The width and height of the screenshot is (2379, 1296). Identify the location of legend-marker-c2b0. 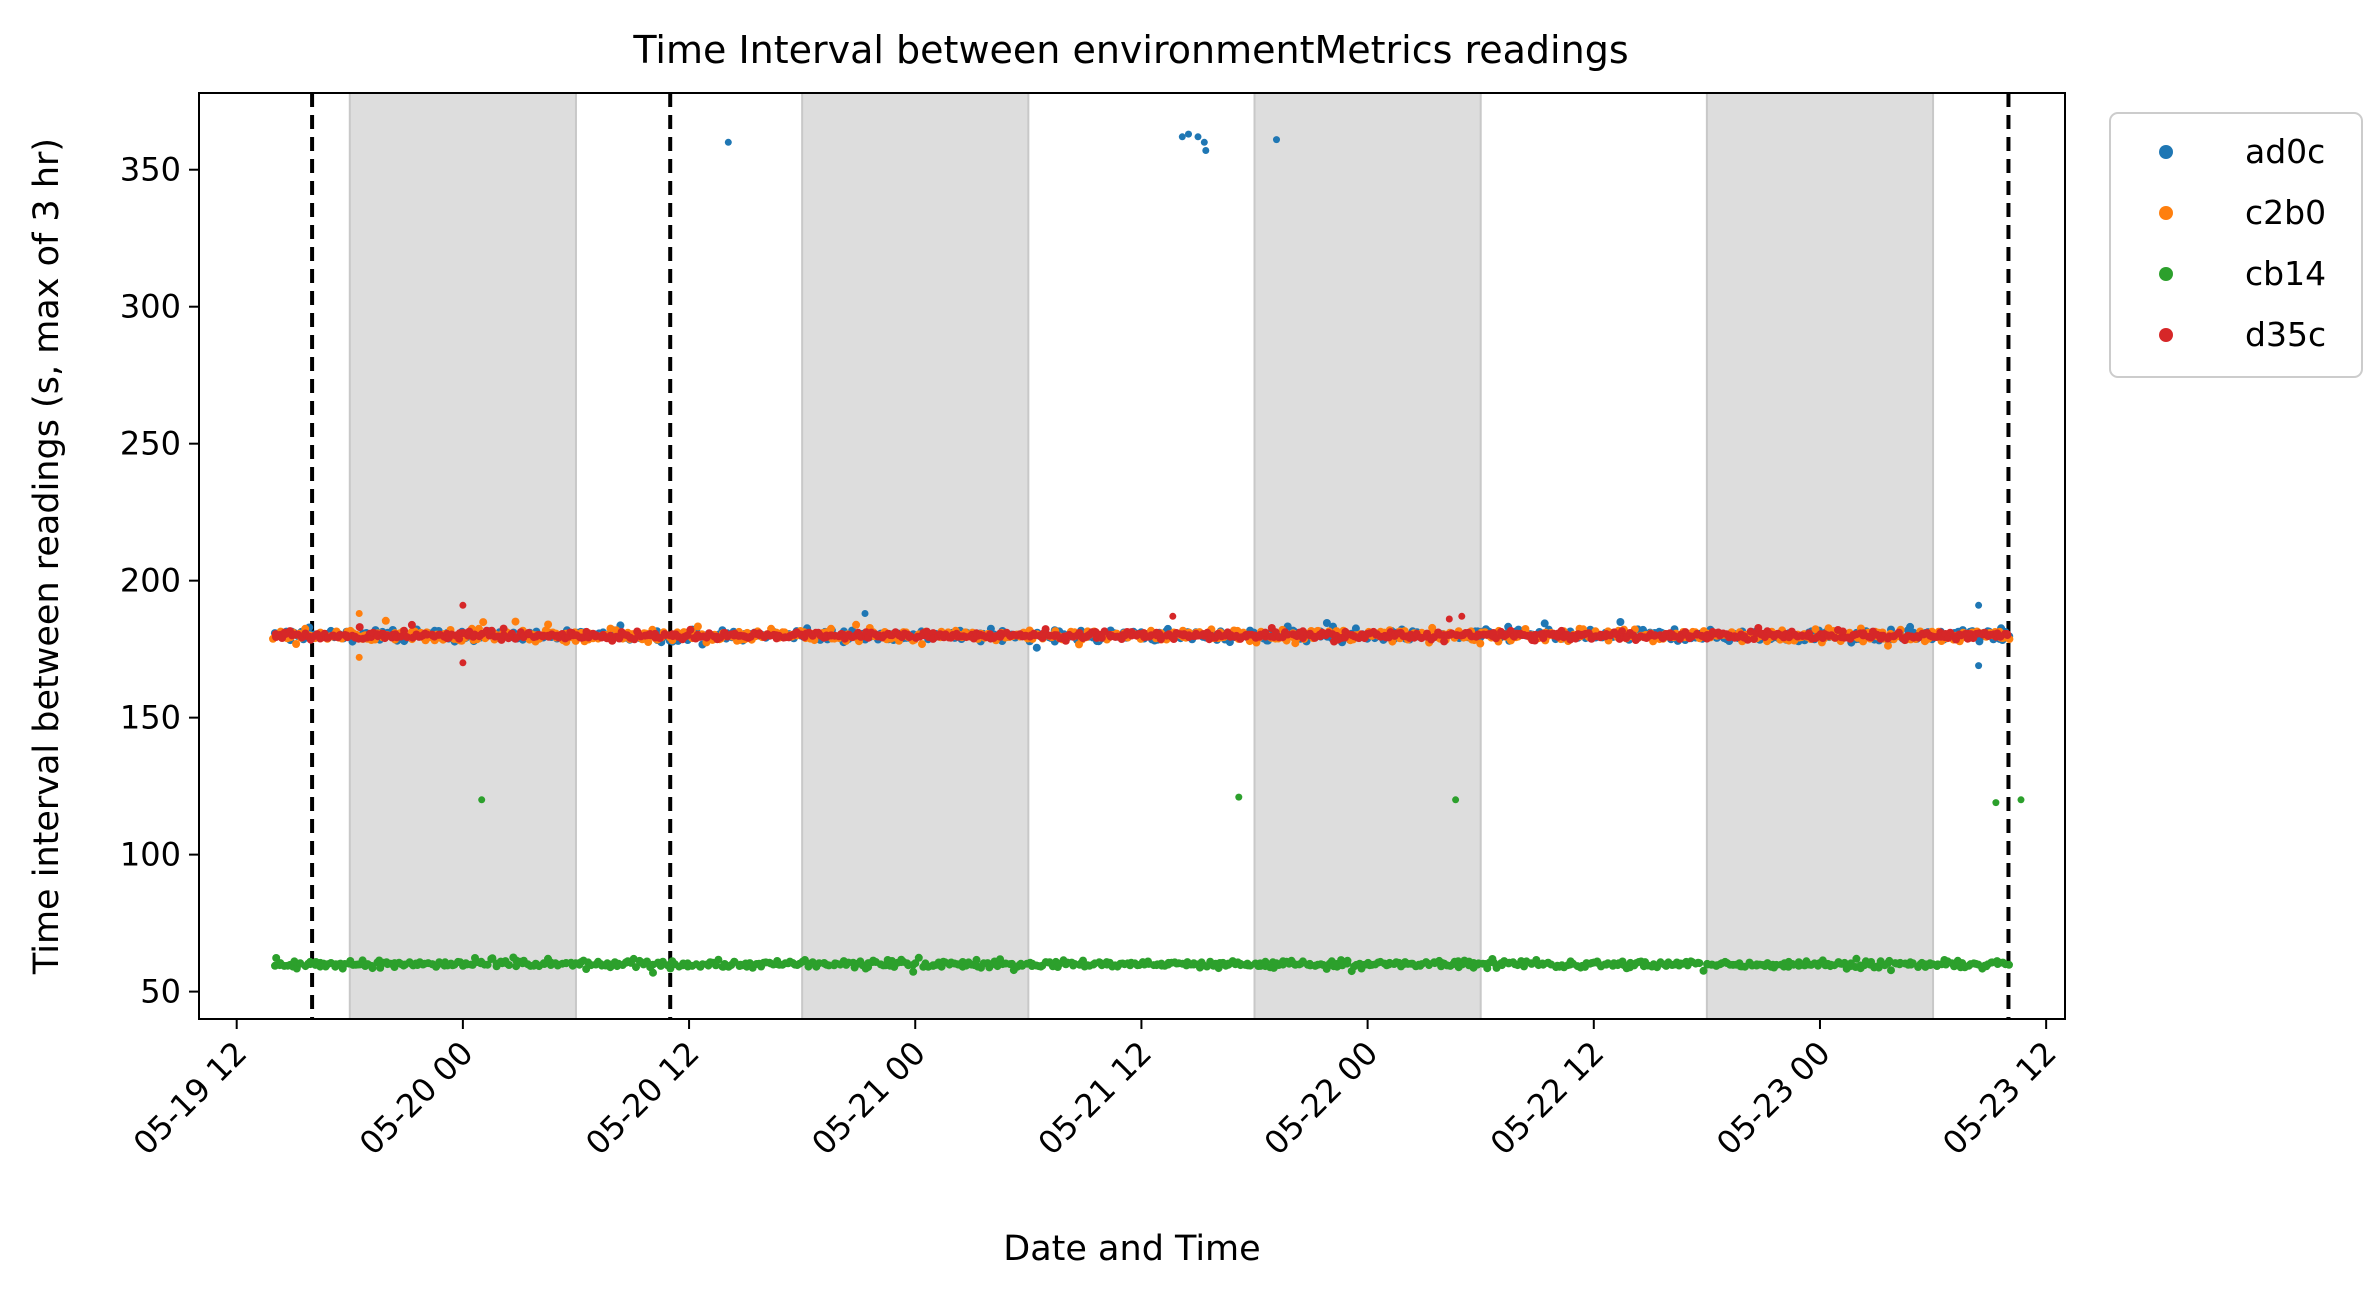
(2166, 213).